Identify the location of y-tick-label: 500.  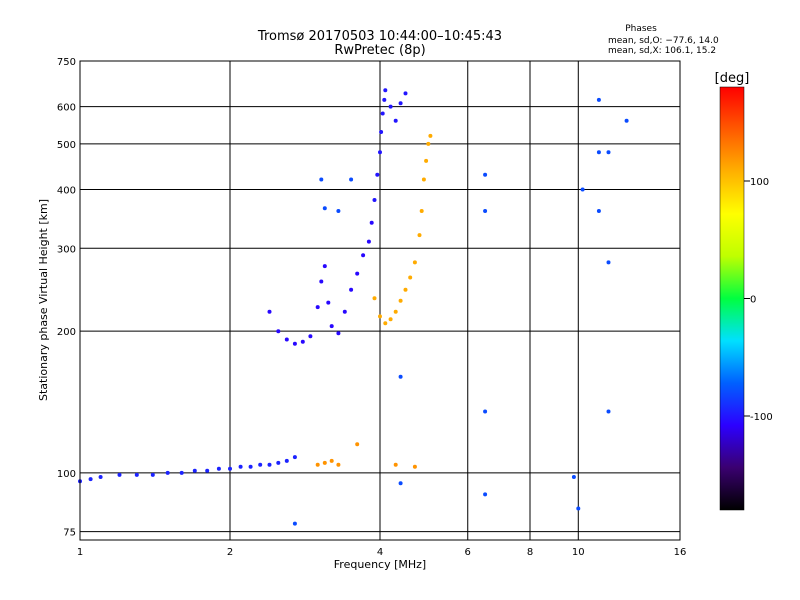
(66, 145).